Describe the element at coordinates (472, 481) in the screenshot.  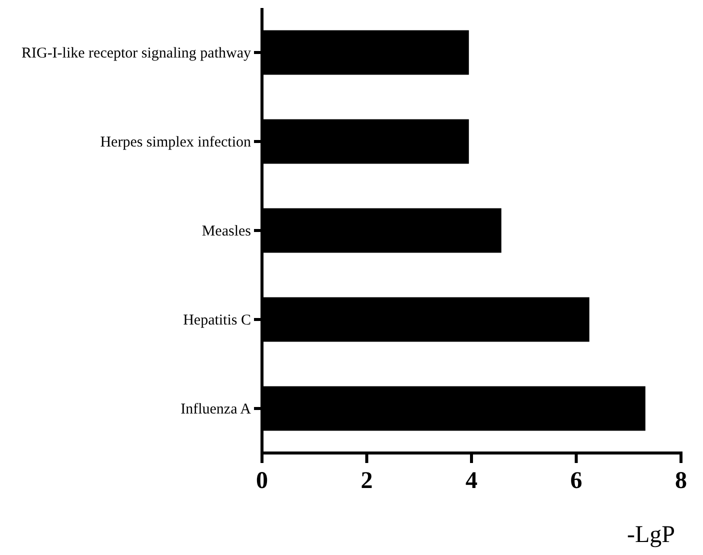
I see `x-tick-label: 4` at that location.